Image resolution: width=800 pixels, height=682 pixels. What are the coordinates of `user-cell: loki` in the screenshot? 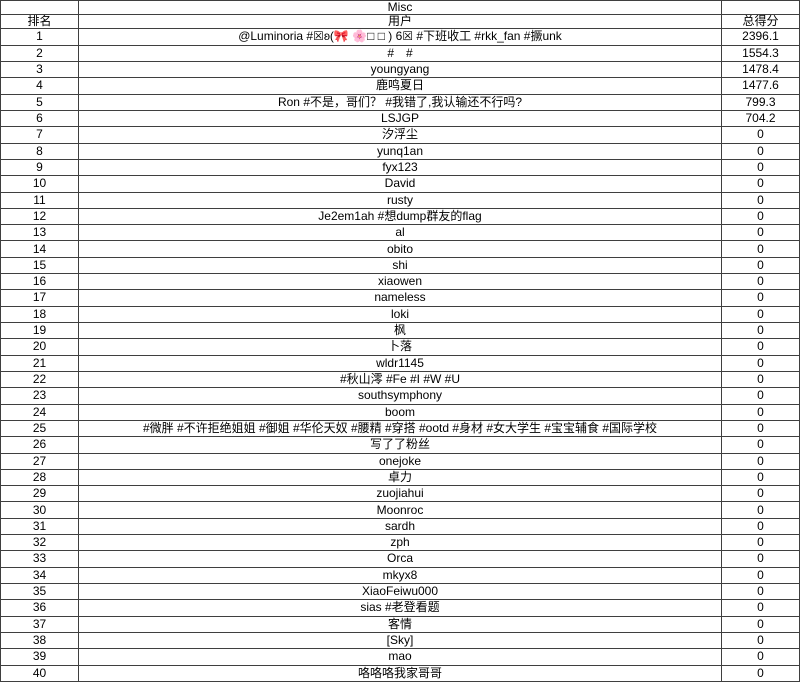 It's located at (400, 314).